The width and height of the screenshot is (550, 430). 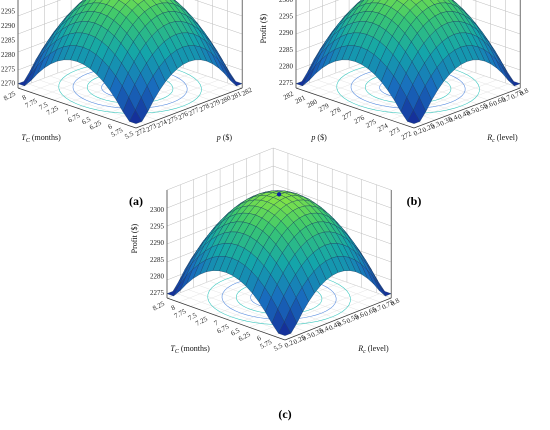 What do you see at coordinates (318, 137) in the screenshot?
I see `x-axis-label: p ($)` at bounding box center [318, 137].